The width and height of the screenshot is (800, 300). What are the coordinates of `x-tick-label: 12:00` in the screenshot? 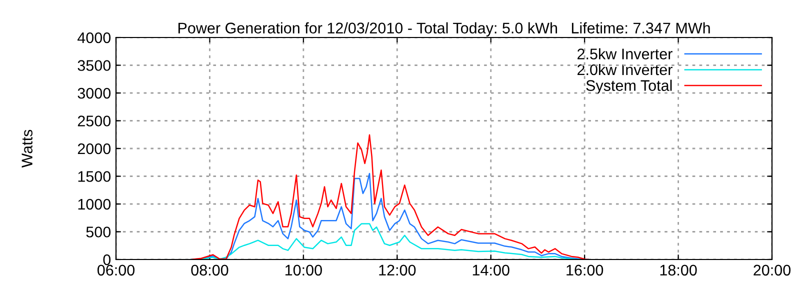 It's located at (397, 270).